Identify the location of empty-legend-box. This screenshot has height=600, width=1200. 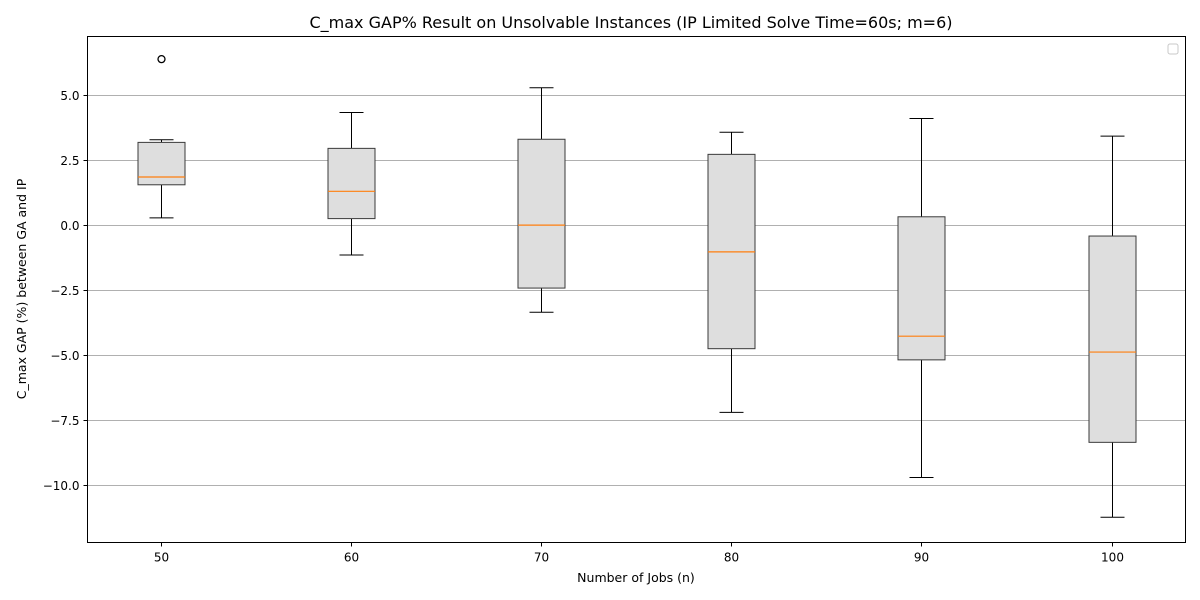
(1173, 49).